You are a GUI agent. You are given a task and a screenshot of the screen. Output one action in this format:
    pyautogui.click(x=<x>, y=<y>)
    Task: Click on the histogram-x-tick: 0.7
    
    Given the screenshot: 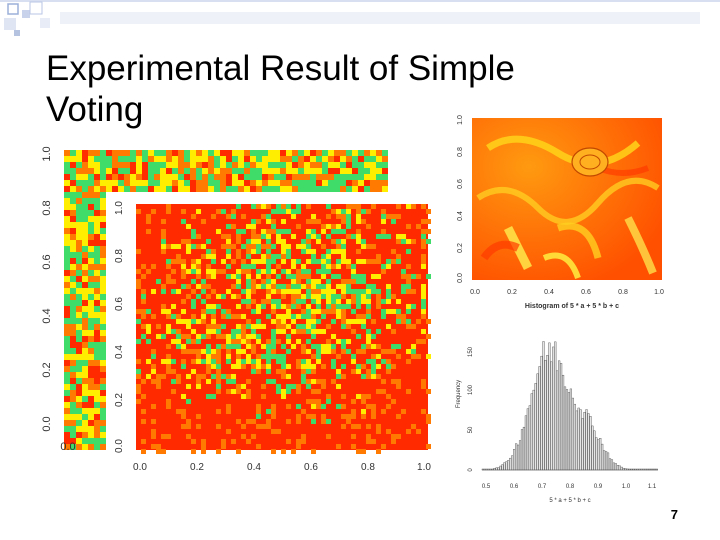 What is the action you would take?
    pyautogui.click(x=542, y=487)
    